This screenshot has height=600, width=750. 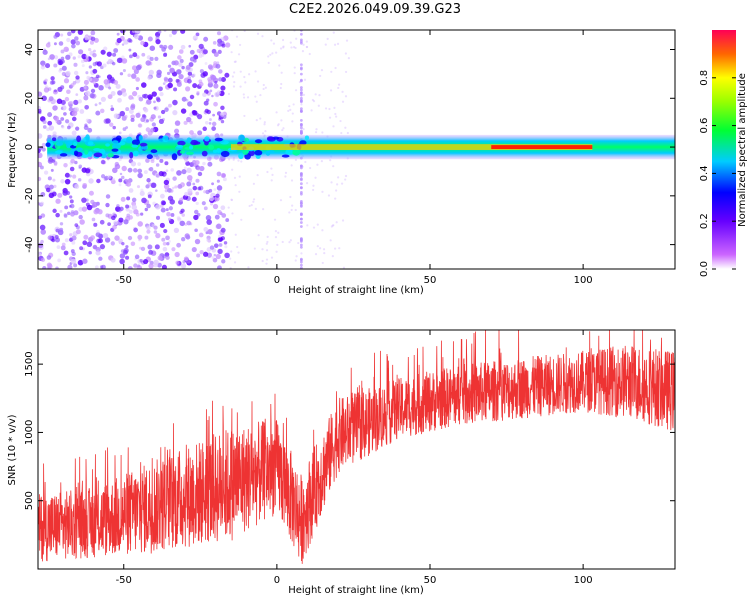 What do you see at coordinates (301, 179) in the screenshot?
I see `stripe-point` at bounding box center [301, 179].